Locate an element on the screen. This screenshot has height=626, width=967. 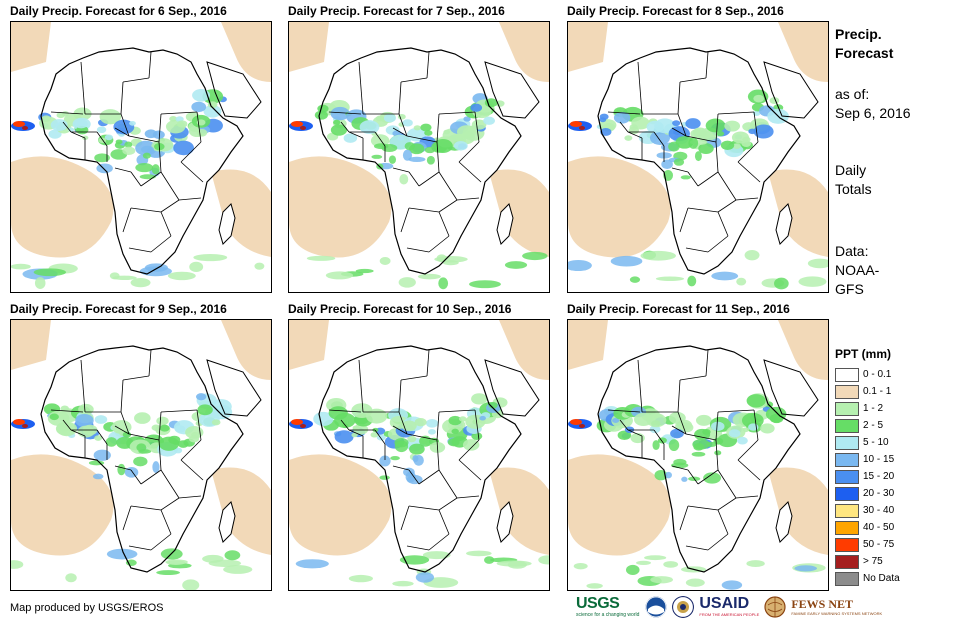
dos-seal-icon is located at coordinates (683, 607).